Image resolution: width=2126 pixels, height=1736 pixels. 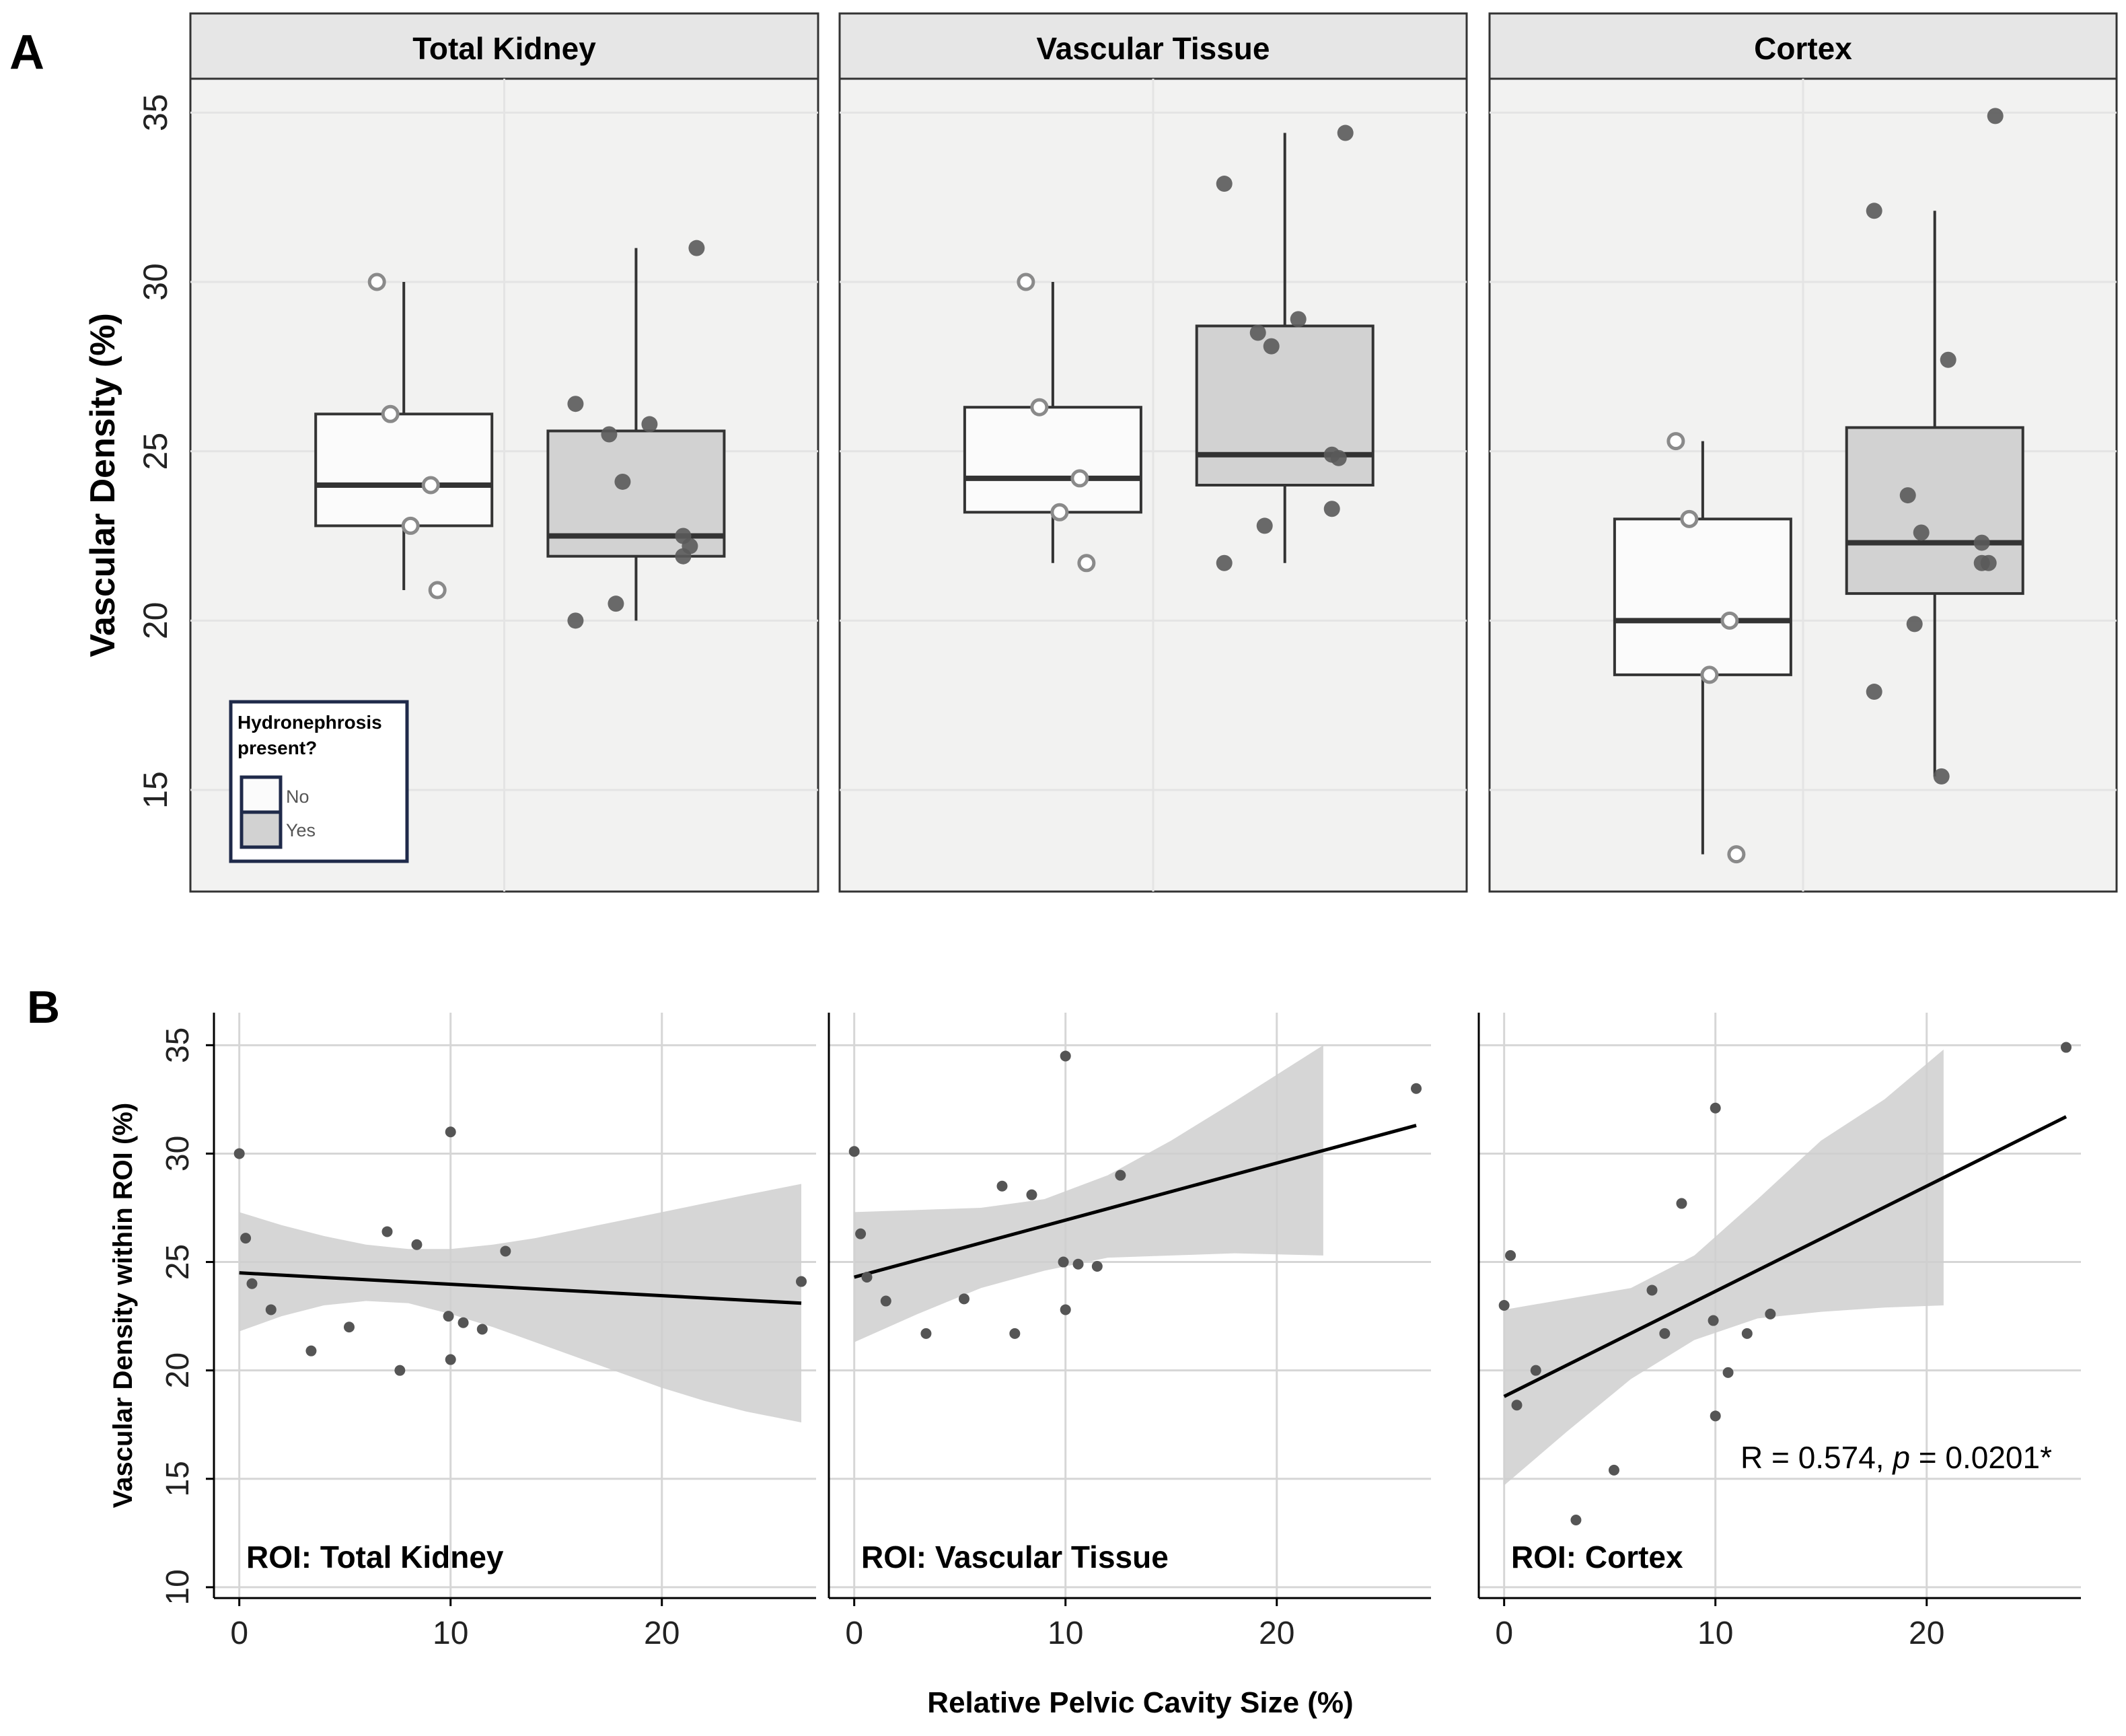 I want to click on panel-a-label: A, so click(x=26, y=52).